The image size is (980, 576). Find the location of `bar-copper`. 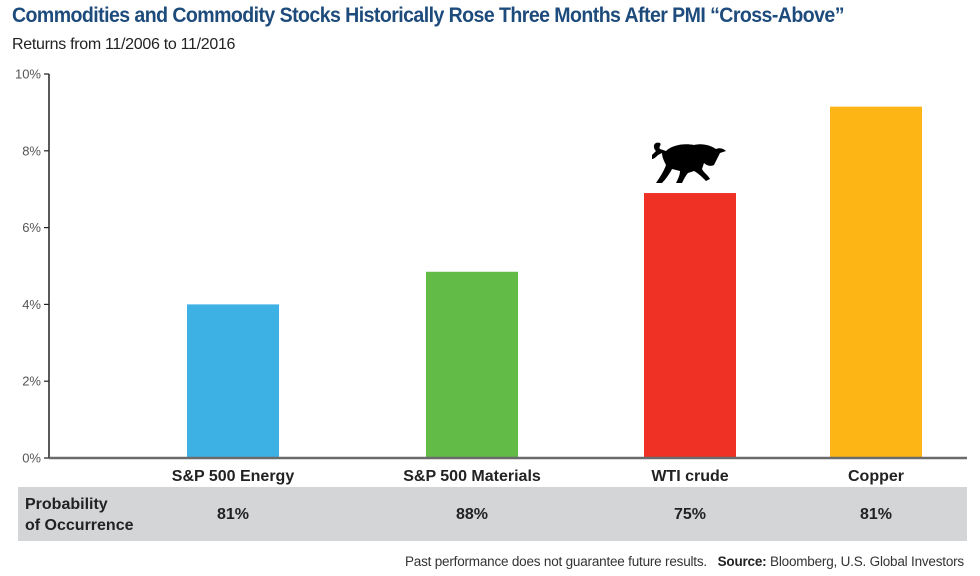

bar-copper is located at coordinates (876, 282).